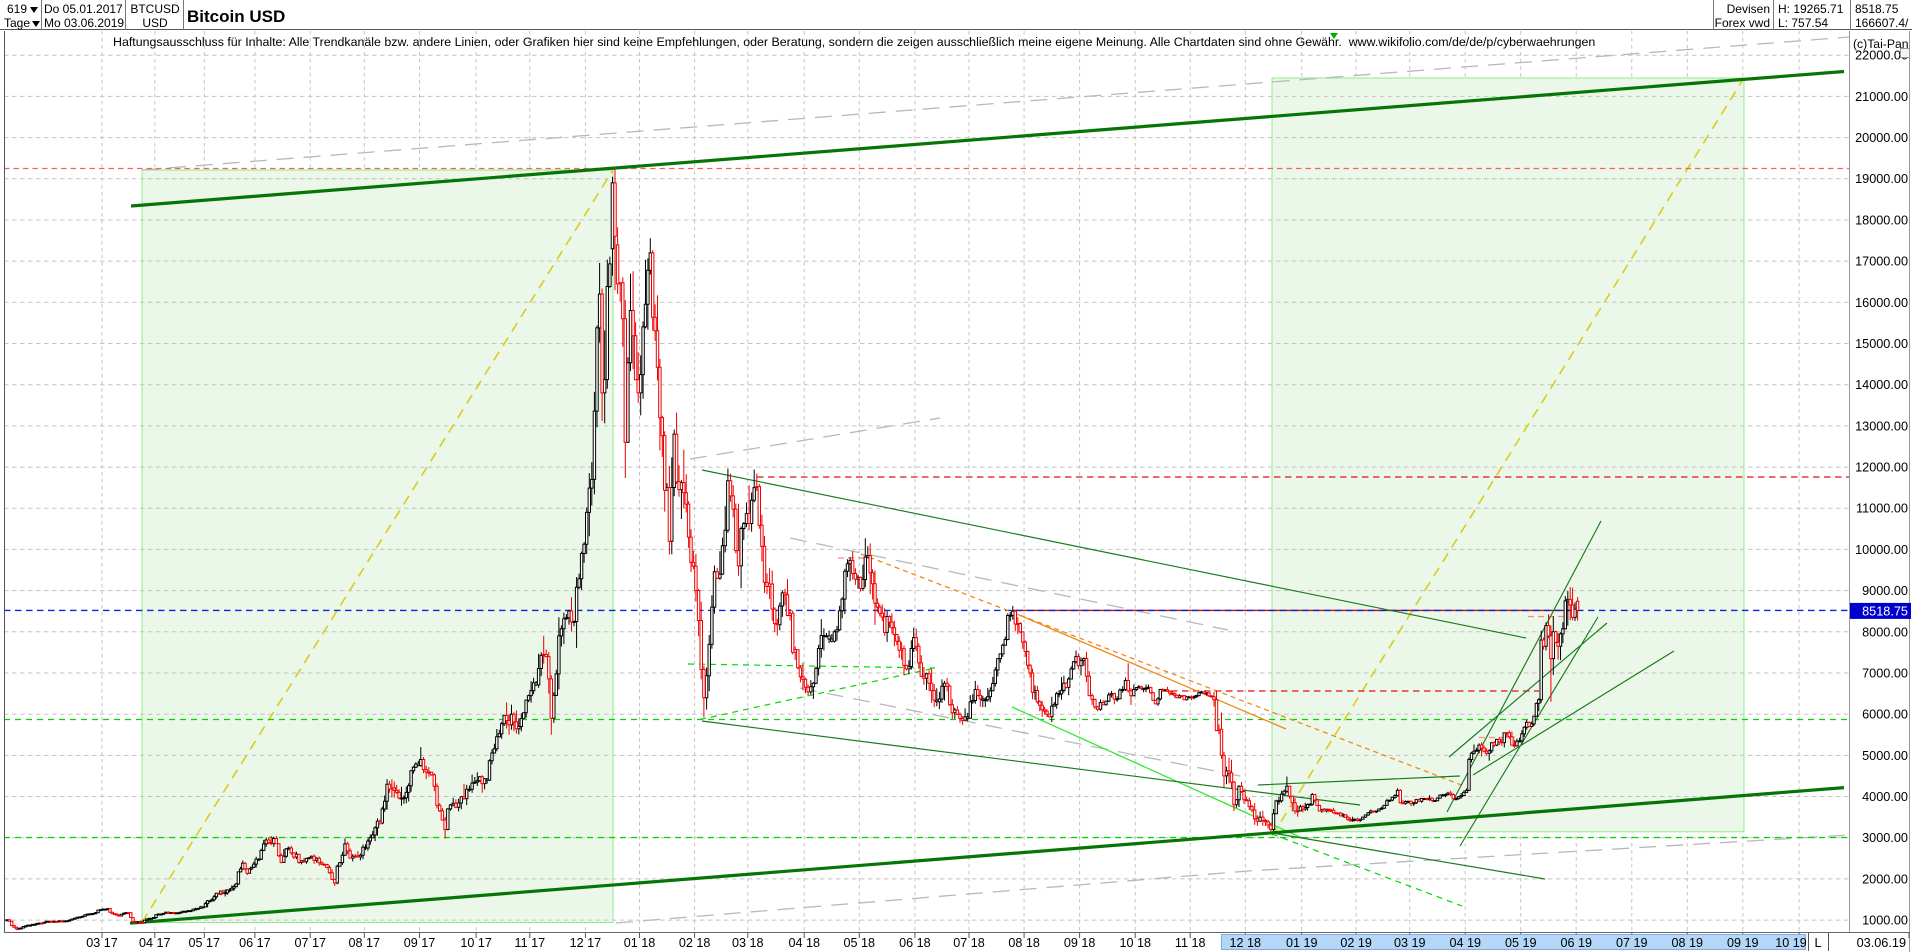  Describe the element at coordinates (1885, 756) in the screenshot. I see `svg-text: 5000.00` at that location.